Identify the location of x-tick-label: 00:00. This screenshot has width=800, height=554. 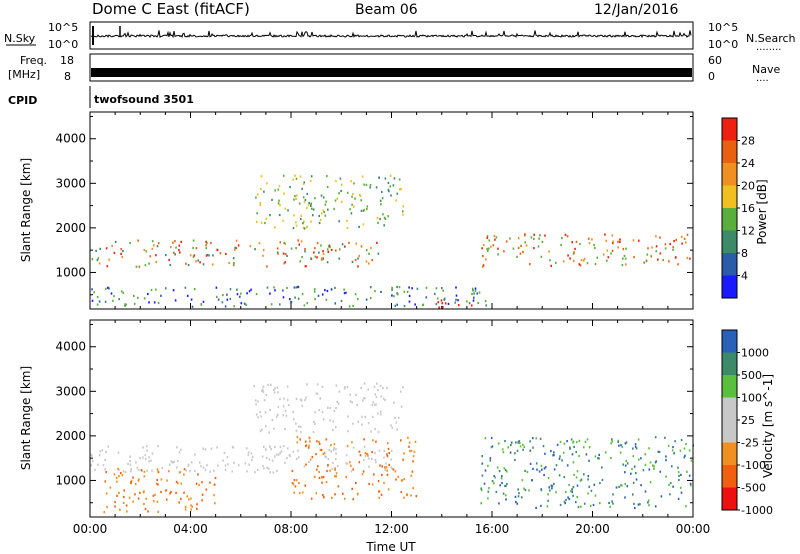
(693, 529).